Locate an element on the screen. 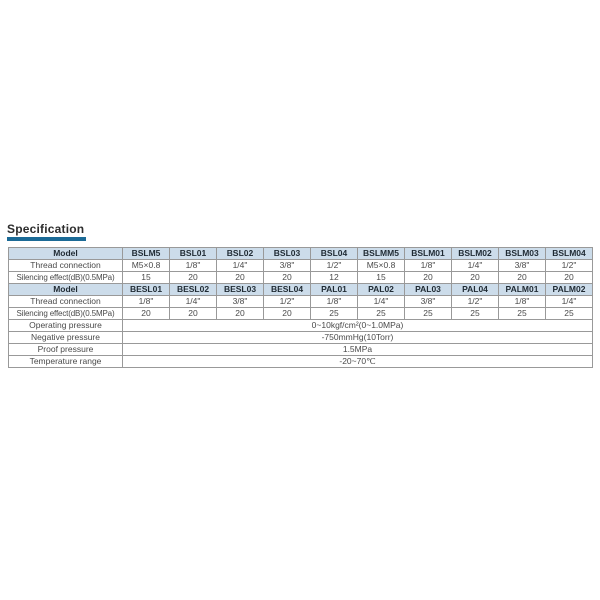 The height and width of the screenshot is (600, 600). value-cell-span: -20~70℃ is located at coordinates (357, 361).